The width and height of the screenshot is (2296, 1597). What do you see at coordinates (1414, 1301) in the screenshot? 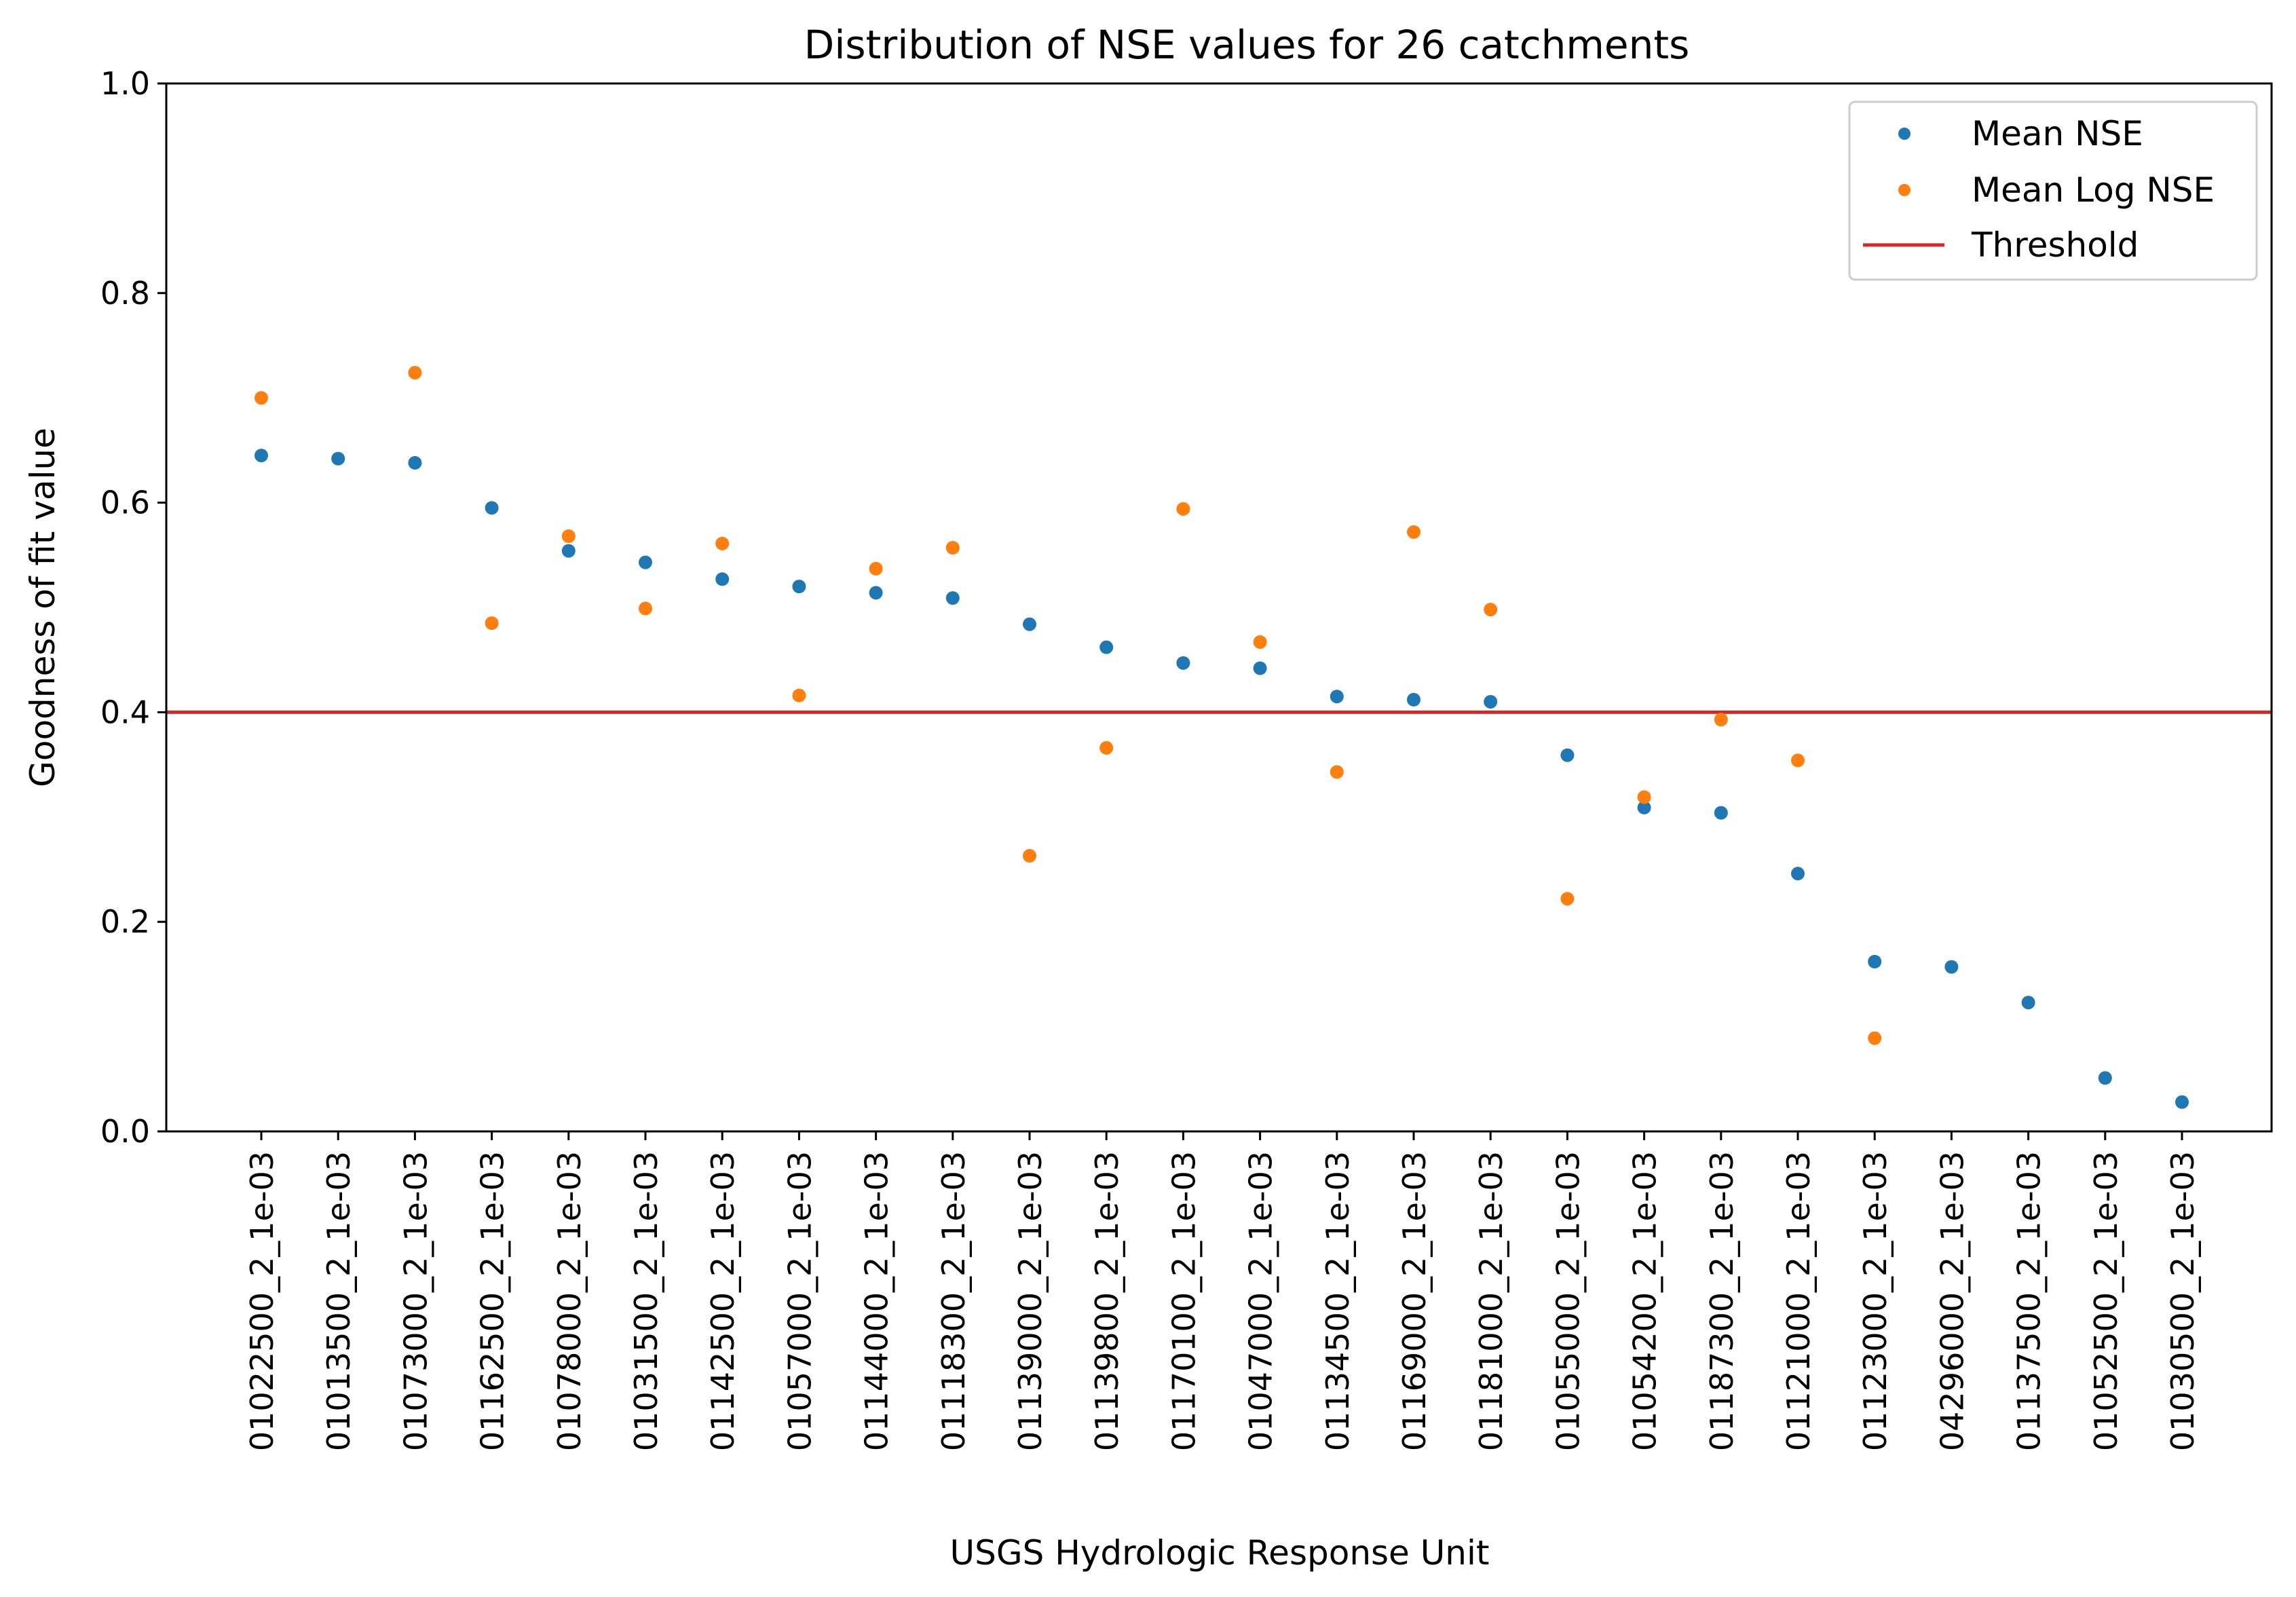
I see `x-tick-label: 01169000_2_1e-03` at bounding box center [1414, 1301].